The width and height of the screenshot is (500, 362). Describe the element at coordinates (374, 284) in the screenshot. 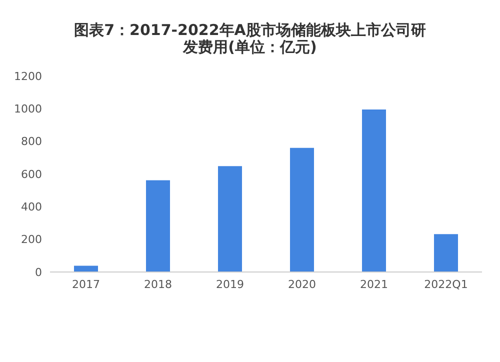

I see `x-tick-label: 2021` at that location.